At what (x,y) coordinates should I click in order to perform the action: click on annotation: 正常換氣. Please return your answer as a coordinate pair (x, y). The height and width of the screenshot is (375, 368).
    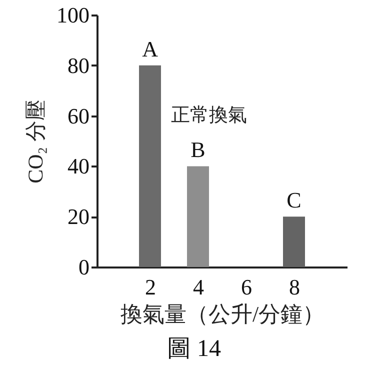
    Looking at the image, I should click on (209, 115).